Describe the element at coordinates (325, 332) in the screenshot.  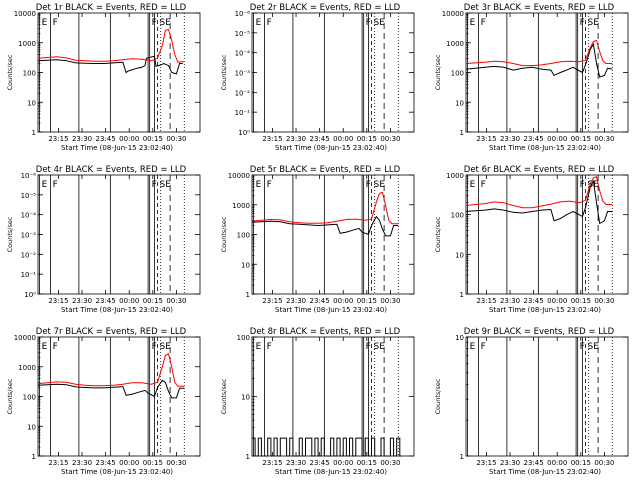
I see `chart-title: Det 8r BLACK = Events, RED = LLD` at that location.